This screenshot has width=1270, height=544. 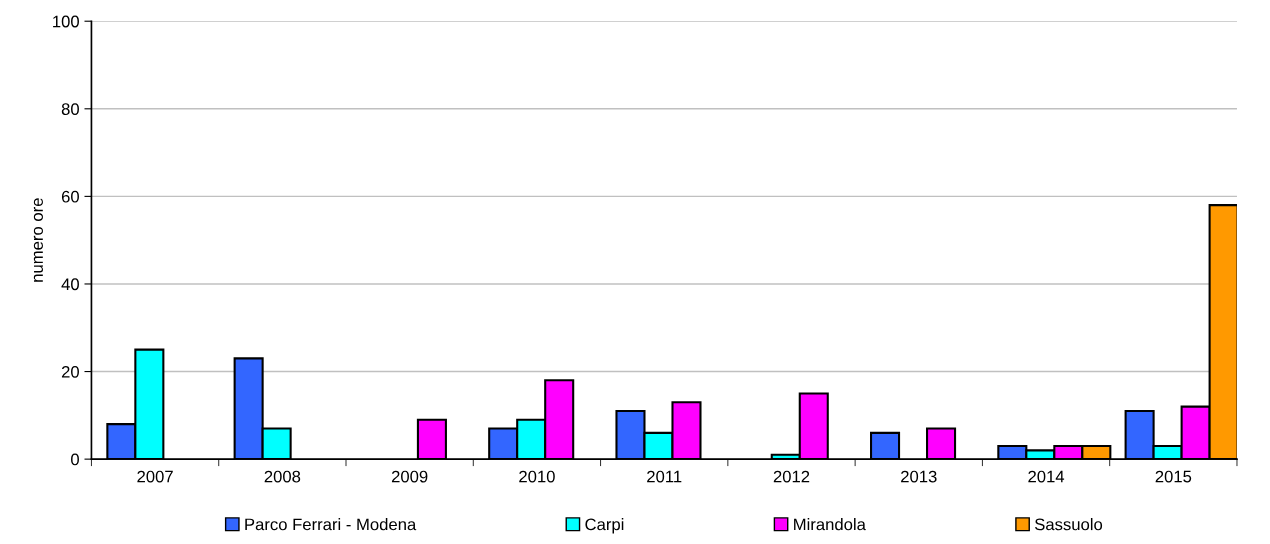 What do you see at coordinates (75, 459) in the screenshot?
I see `y-tick-label: 0` at bounding box center [75, 459].